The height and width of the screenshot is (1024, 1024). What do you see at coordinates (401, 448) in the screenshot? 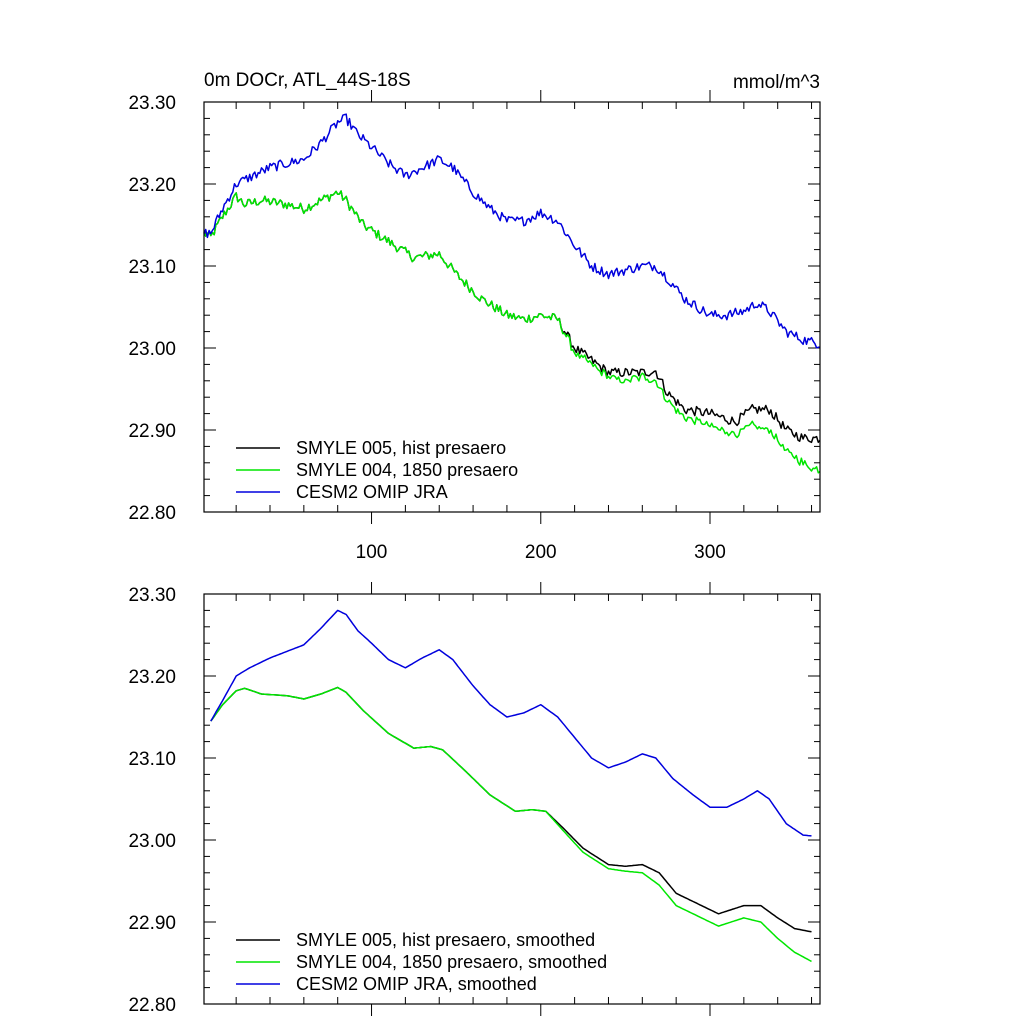
I see `legend-label-smyle-005: SMYLE 005, hist presaero` at bounding box center [401, 448].